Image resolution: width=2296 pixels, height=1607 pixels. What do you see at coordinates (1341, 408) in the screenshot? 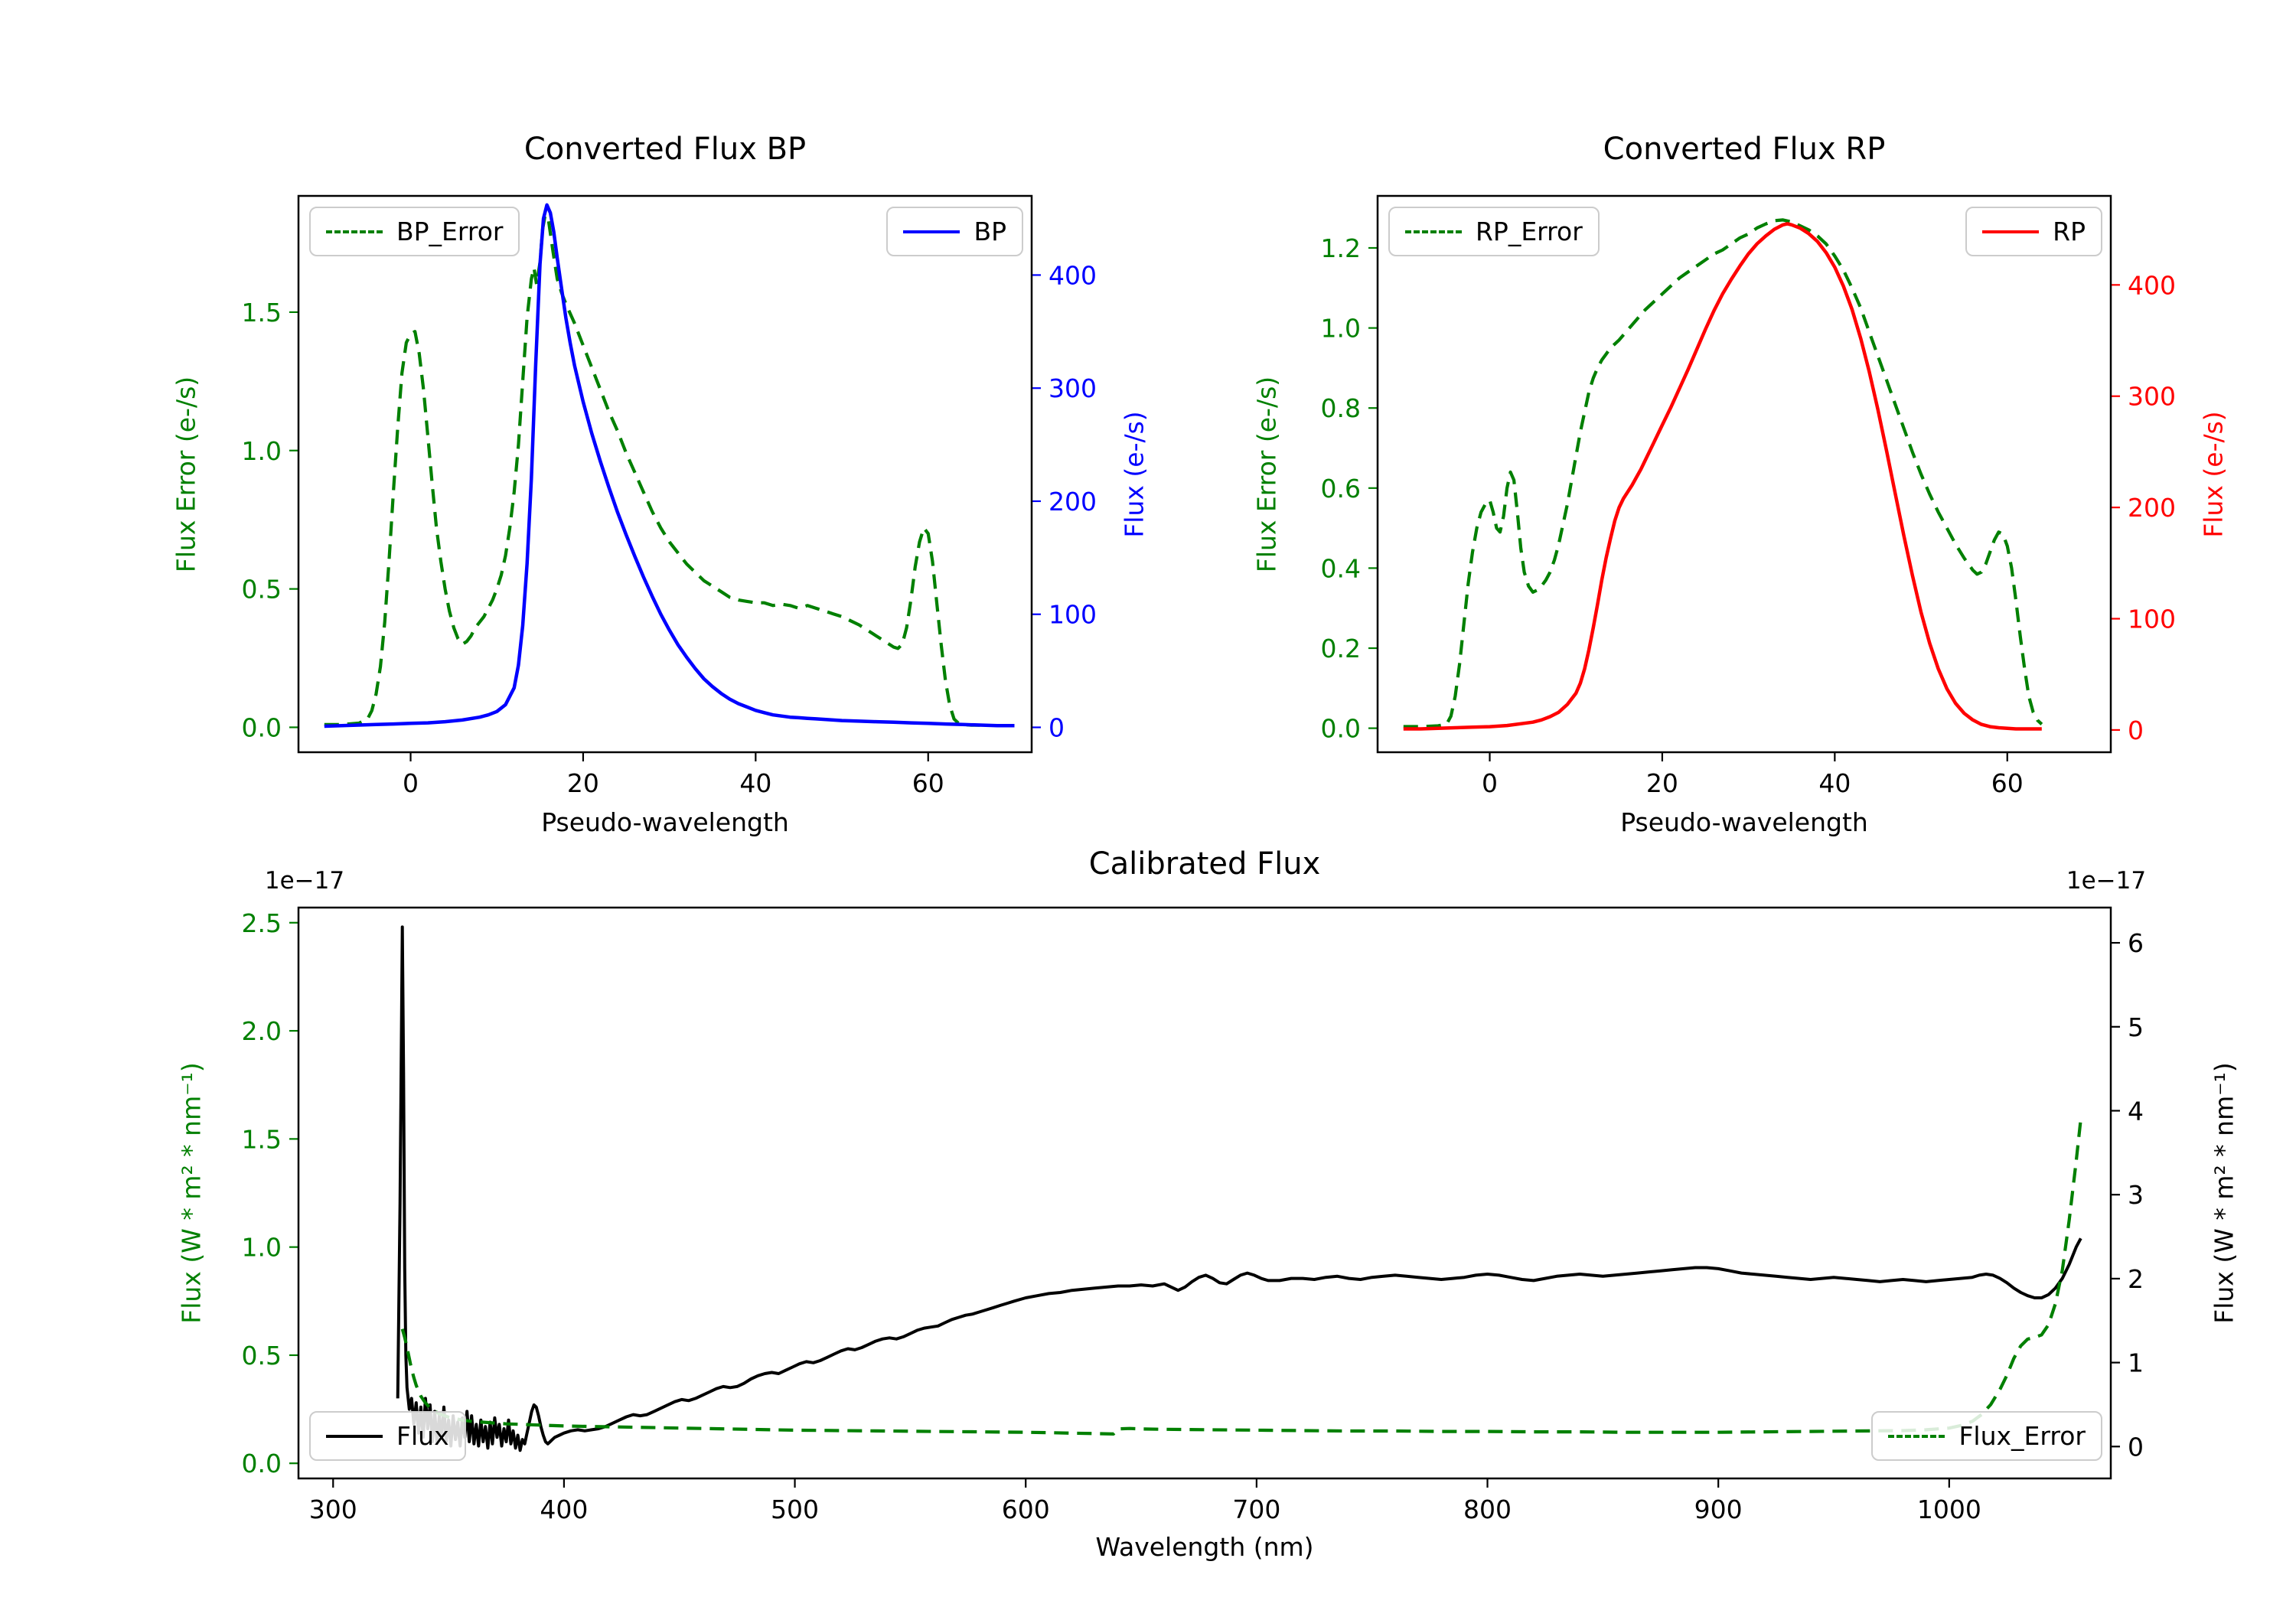
I see `y-tick-label-left: 0.8` at bounding box center [1341, 408].